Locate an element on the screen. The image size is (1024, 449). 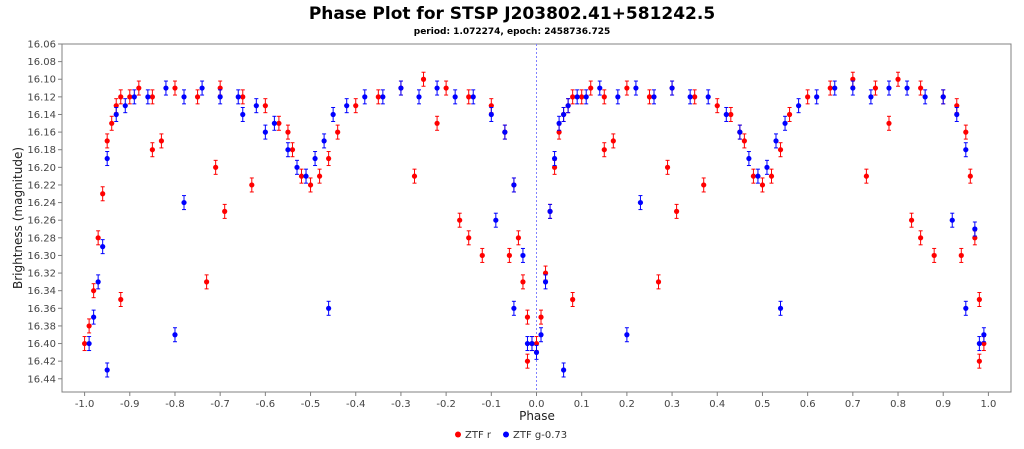
y-tick-label: 16.34 is located at coordinates (41, 291).